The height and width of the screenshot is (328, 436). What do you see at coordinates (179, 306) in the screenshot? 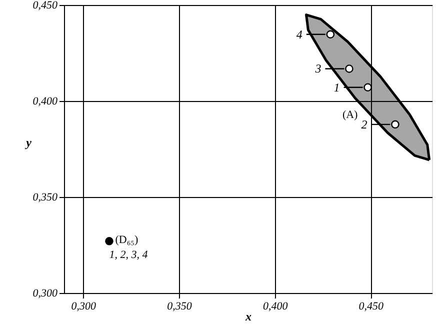
I see `x-tick-label: 0,350` at bounding box center [179, 306].